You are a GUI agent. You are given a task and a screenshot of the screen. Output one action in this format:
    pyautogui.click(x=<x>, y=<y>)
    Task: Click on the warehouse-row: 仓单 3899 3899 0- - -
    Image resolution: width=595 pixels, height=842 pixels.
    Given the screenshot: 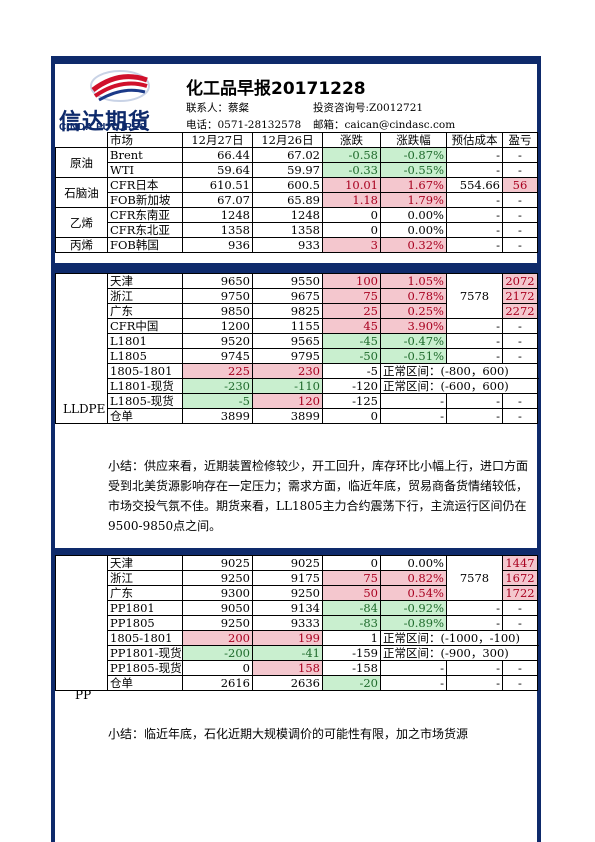 What is the action you would take?
    pyautogui.click(x=297, y=416)
    